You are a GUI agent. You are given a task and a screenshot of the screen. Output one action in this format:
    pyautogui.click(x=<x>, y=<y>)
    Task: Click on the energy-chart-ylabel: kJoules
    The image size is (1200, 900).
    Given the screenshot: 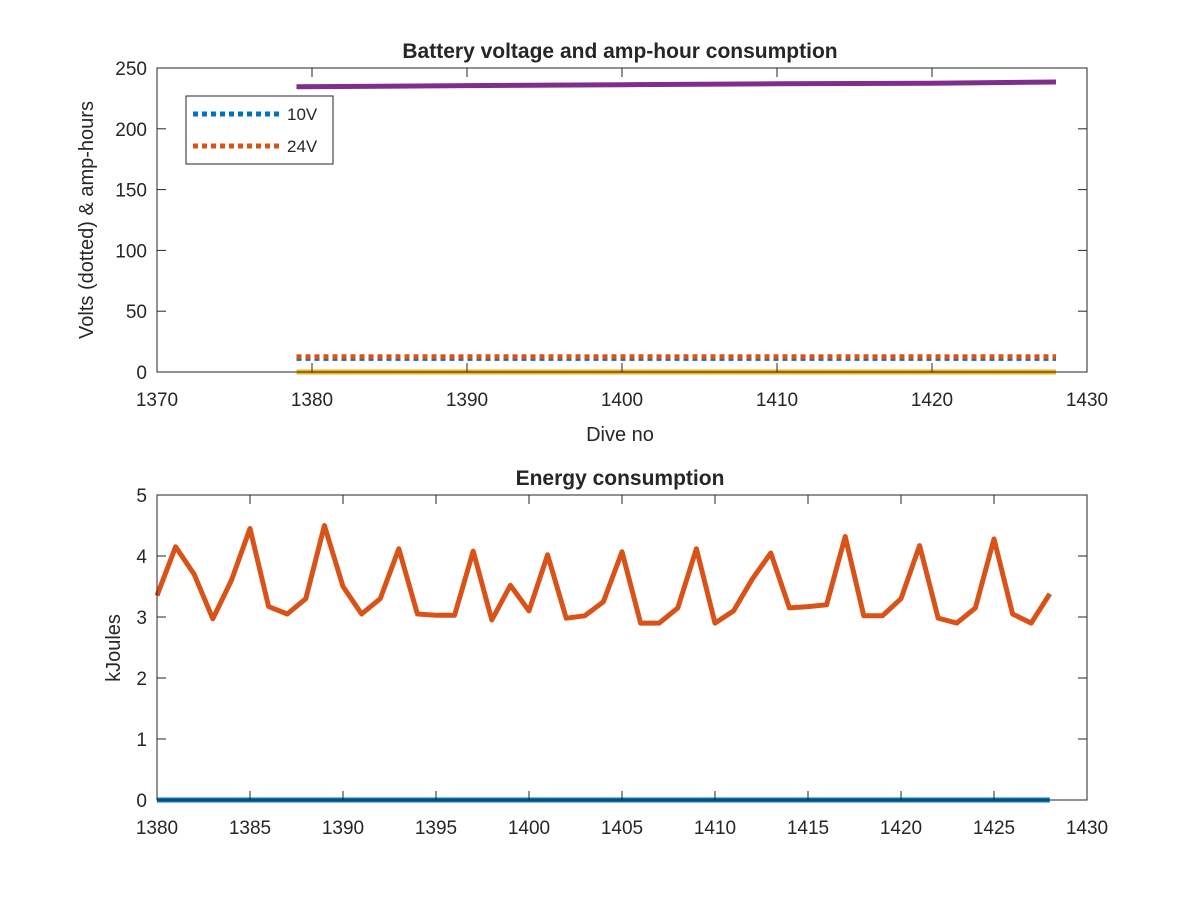 What is the action you would take?
    pyautogui.click(x=114, y=648)
    